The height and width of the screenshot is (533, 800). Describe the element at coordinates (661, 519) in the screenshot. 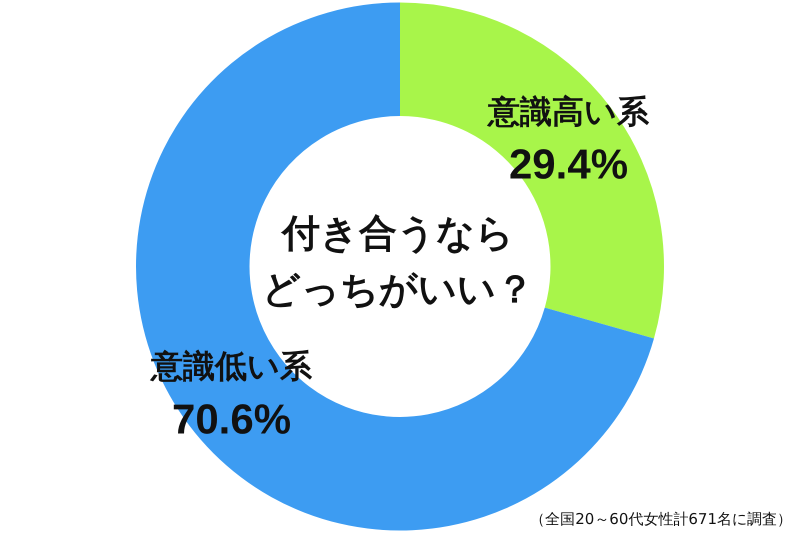

I see `text: （全国20～60代女性計671名に調査）` at that location.